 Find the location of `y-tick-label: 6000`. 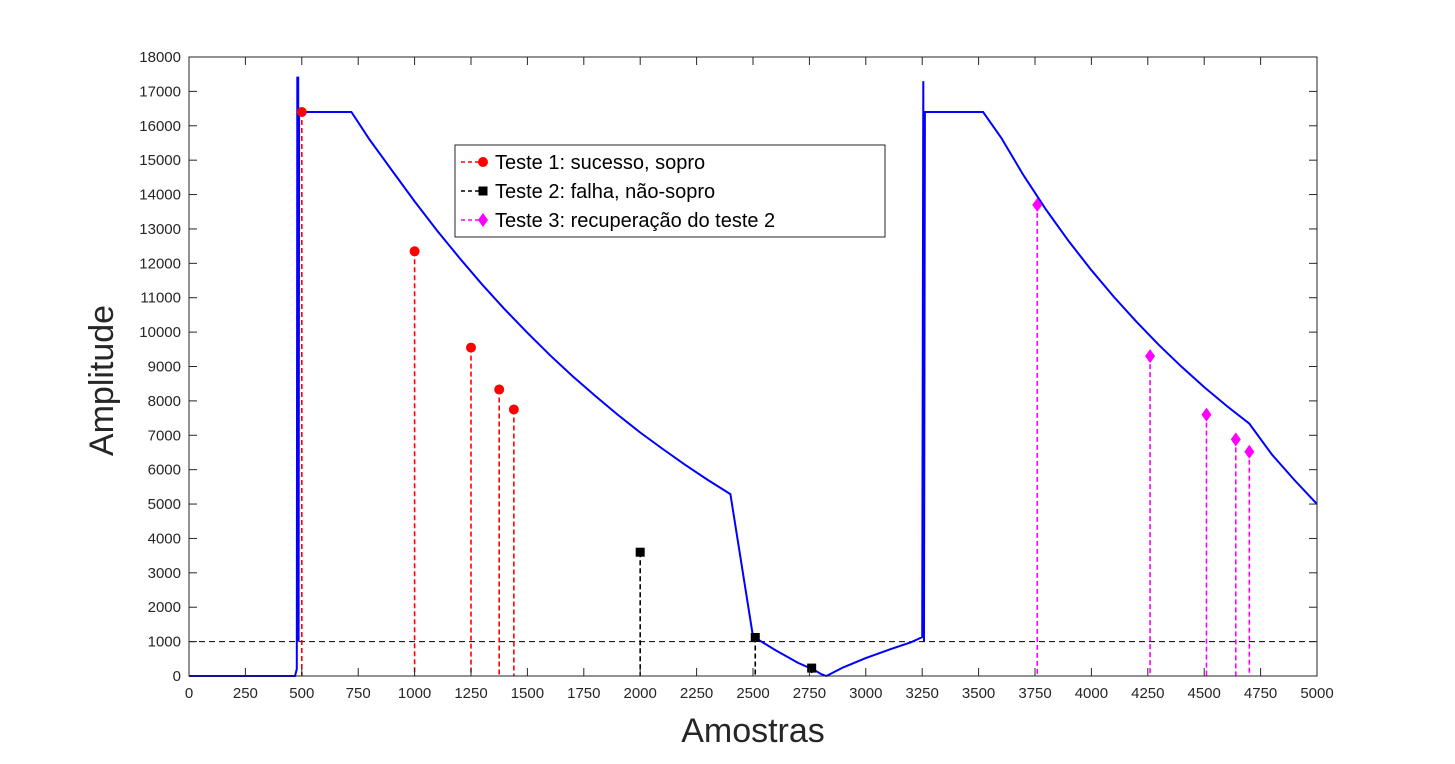

y-tick-label: 6000 is located at coordinates (164, 470).